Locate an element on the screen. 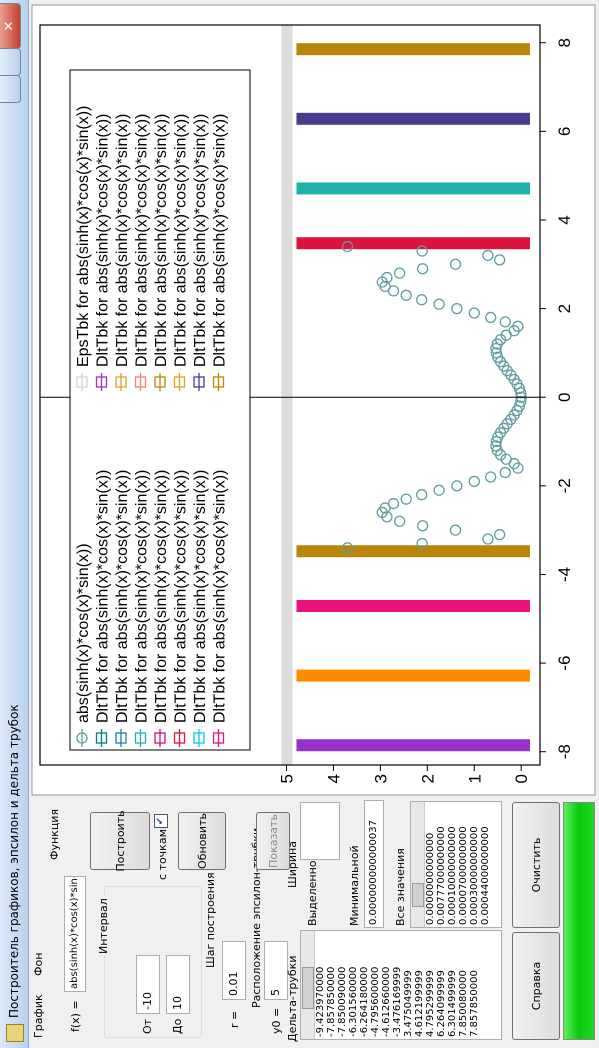 This screenshot has height=1048, width=599. y-tick-label: 1 is located at coordinates (474, 778).